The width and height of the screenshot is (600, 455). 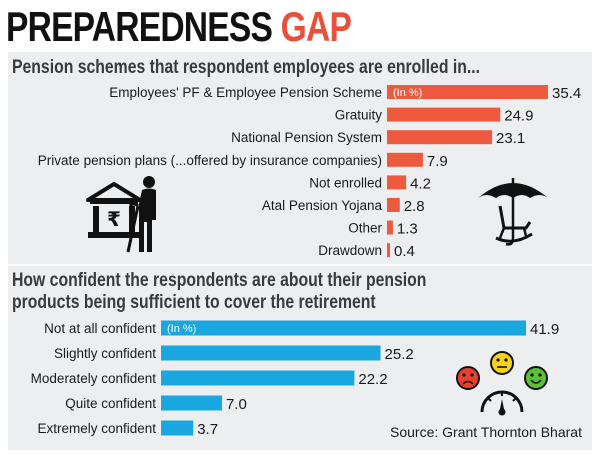 What do you see at coordinates (437, 161) in the screenshot?
I see `value-label-1-3: 7.9` at bounding box center [437, 161].